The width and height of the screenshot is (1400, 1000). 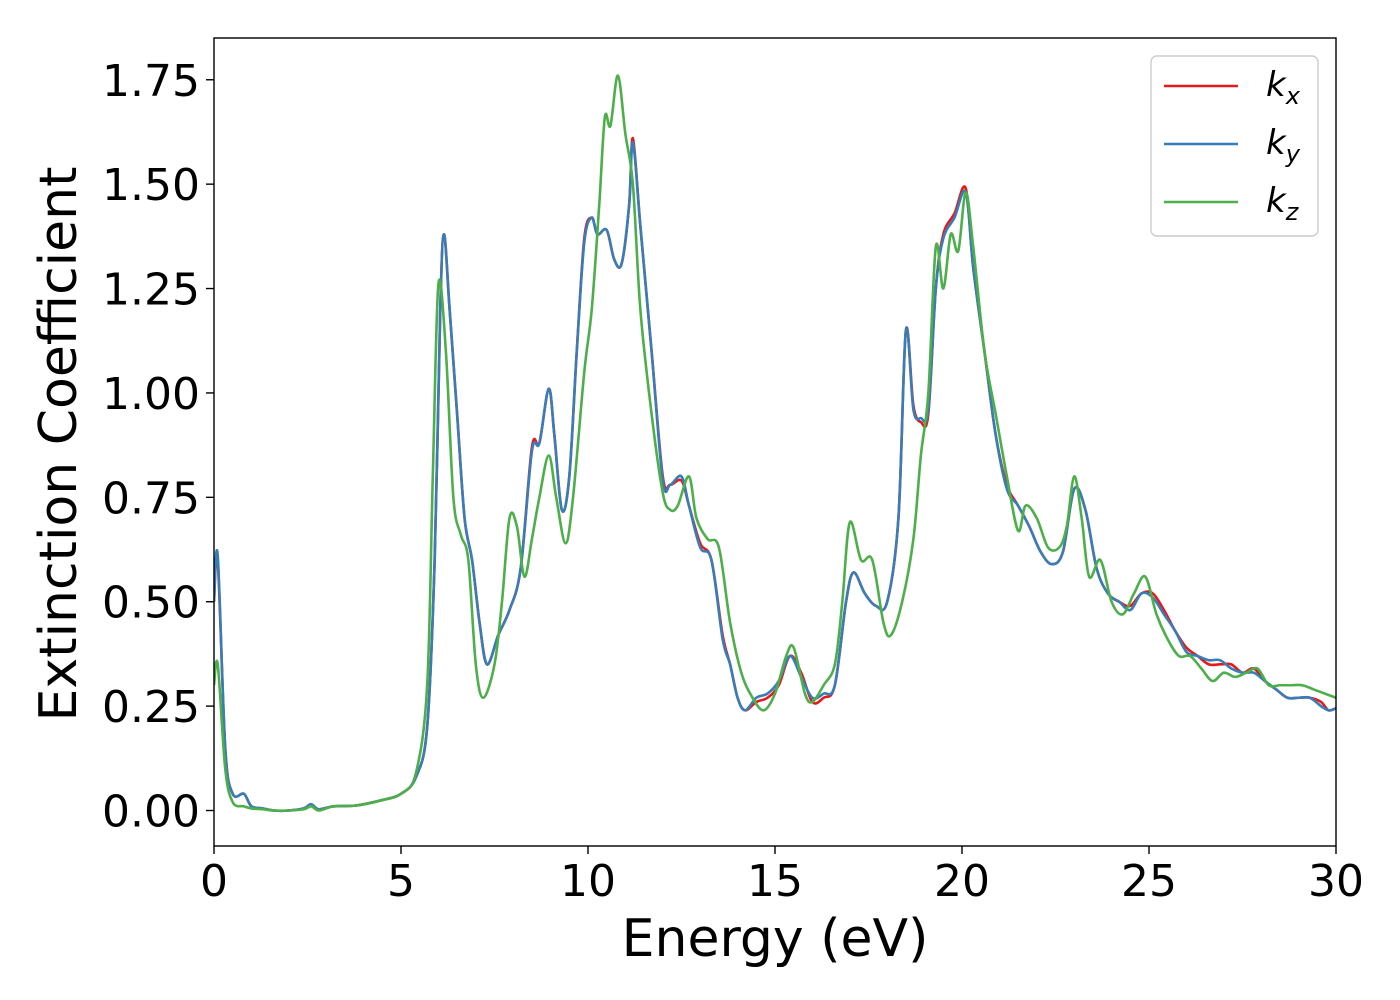 What do you see at coordinates (401, 881) in the screenshot?
I see `x-tick-label: 5` at bounding box center [401, 881].